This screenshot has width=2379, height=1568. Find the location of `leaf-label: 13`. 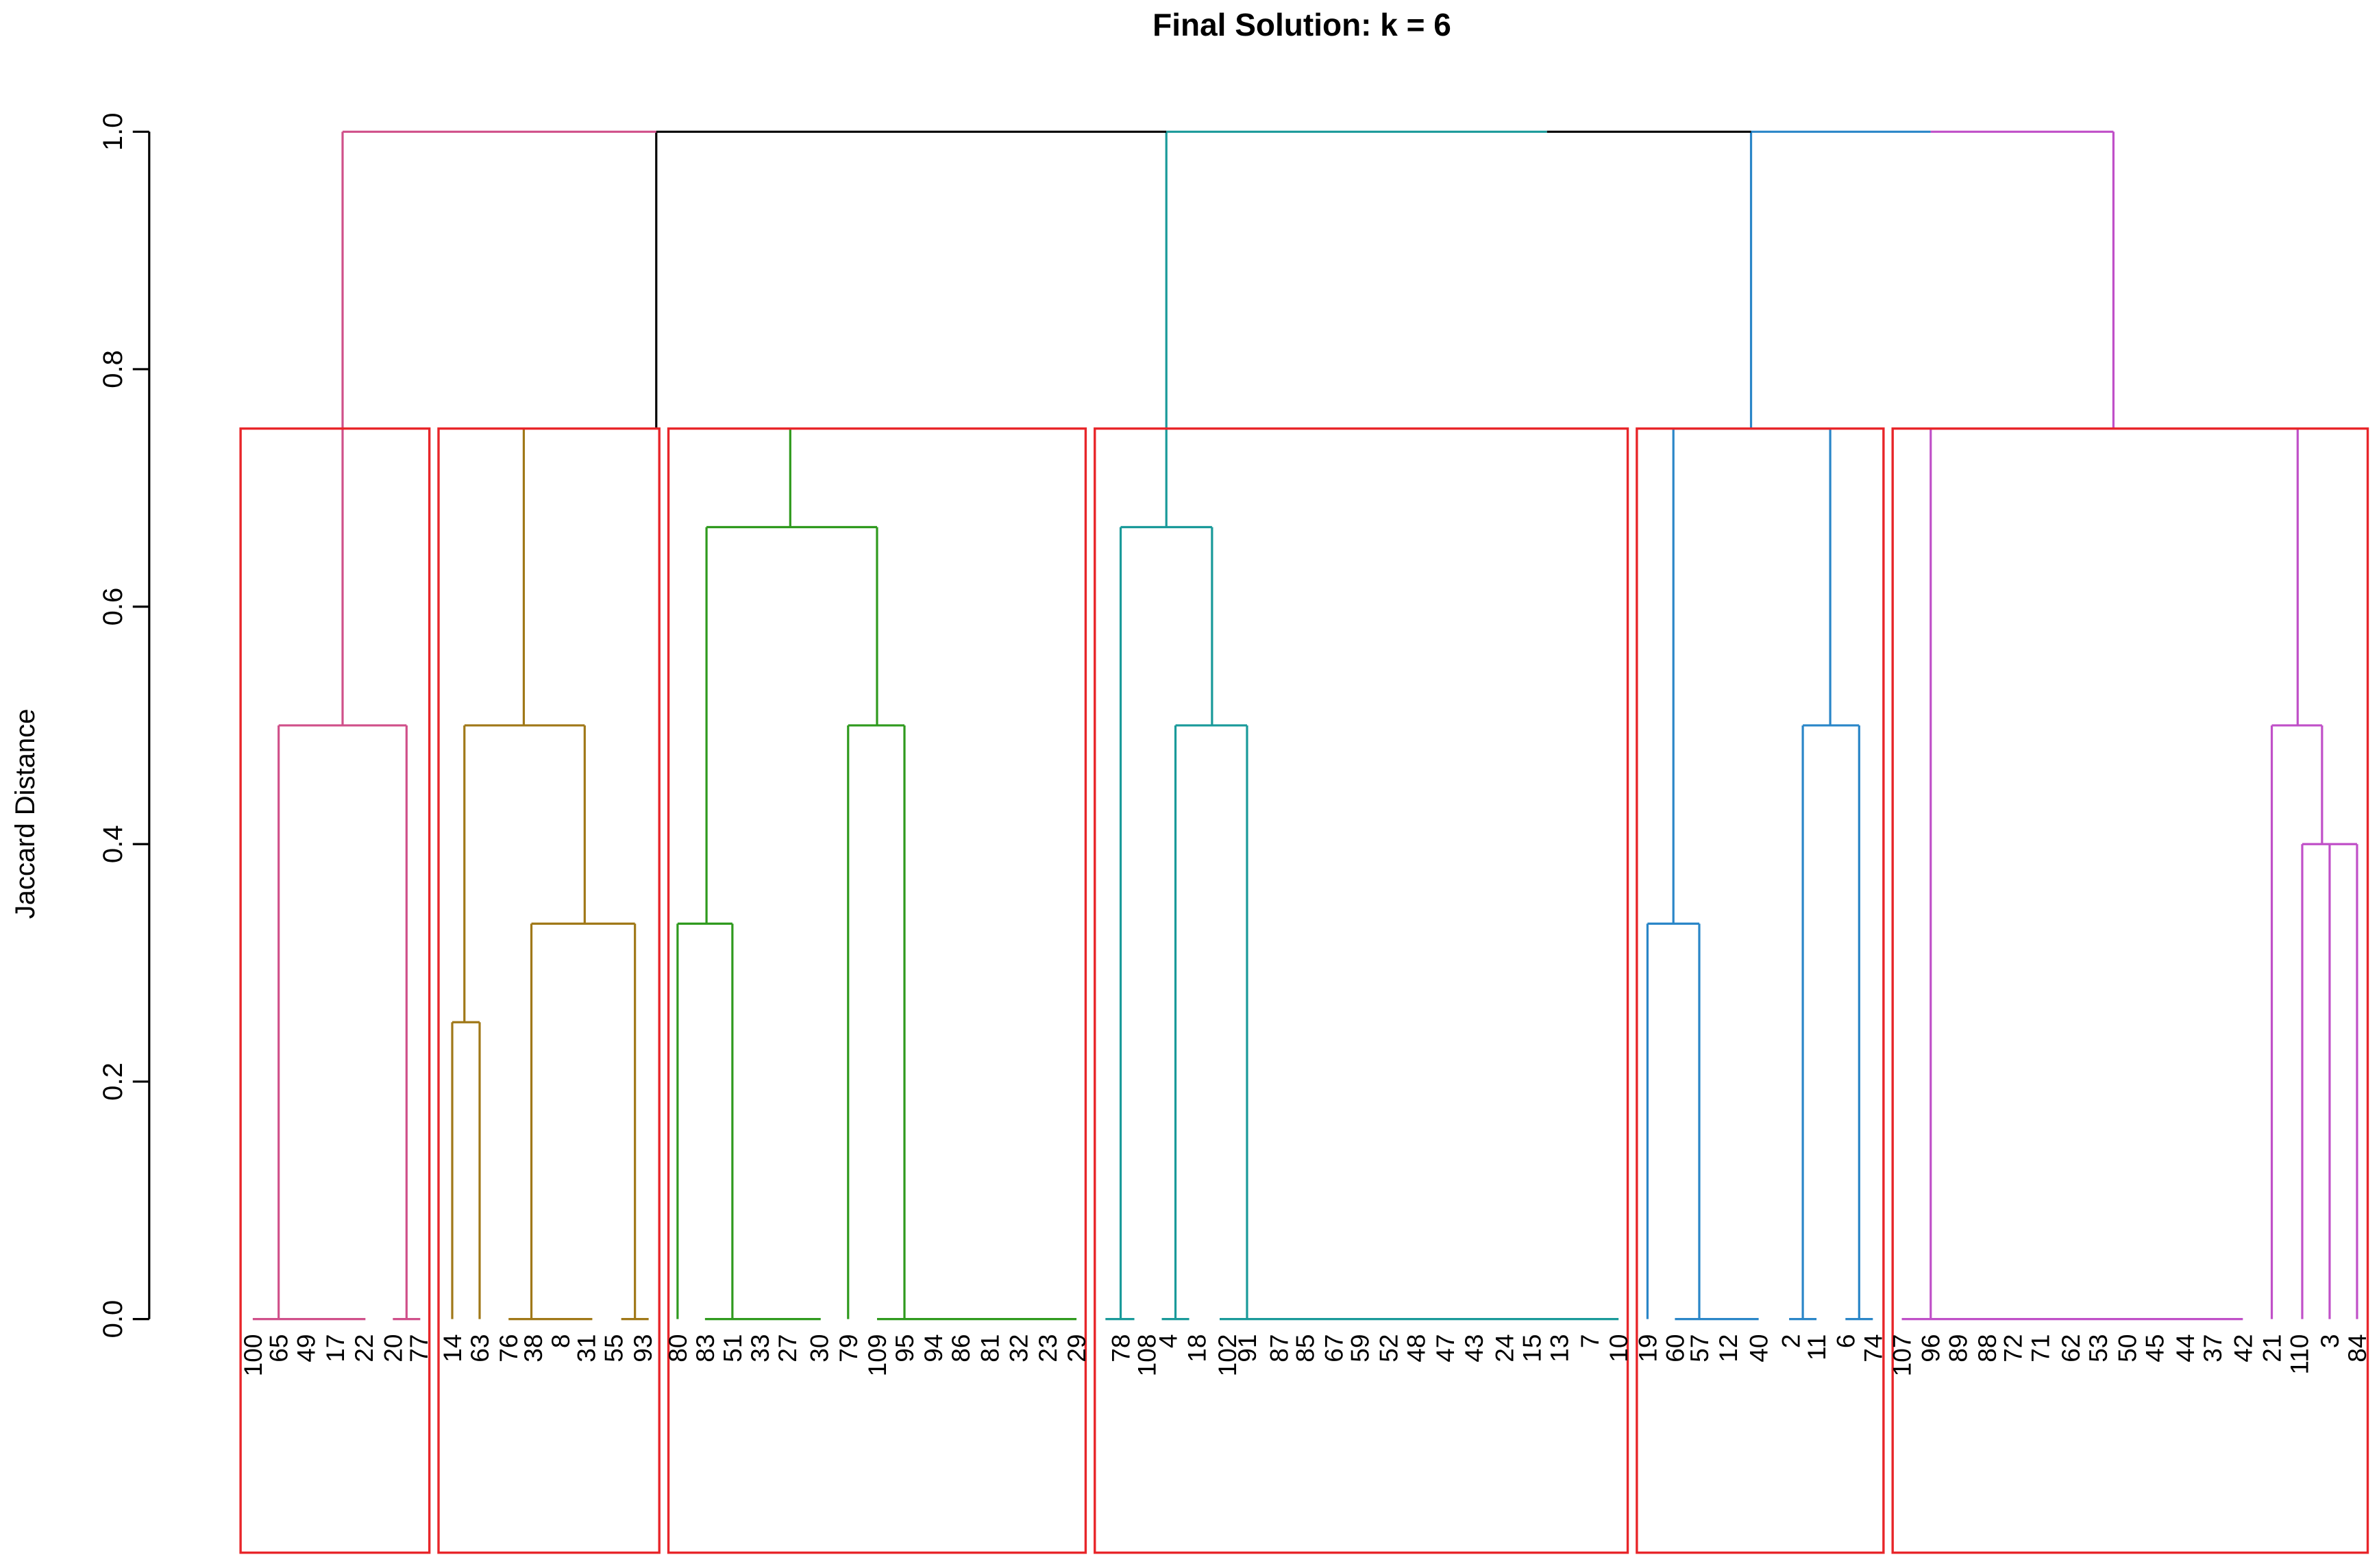

leaf-label: 13 is located at coordinates (1560, 1348).